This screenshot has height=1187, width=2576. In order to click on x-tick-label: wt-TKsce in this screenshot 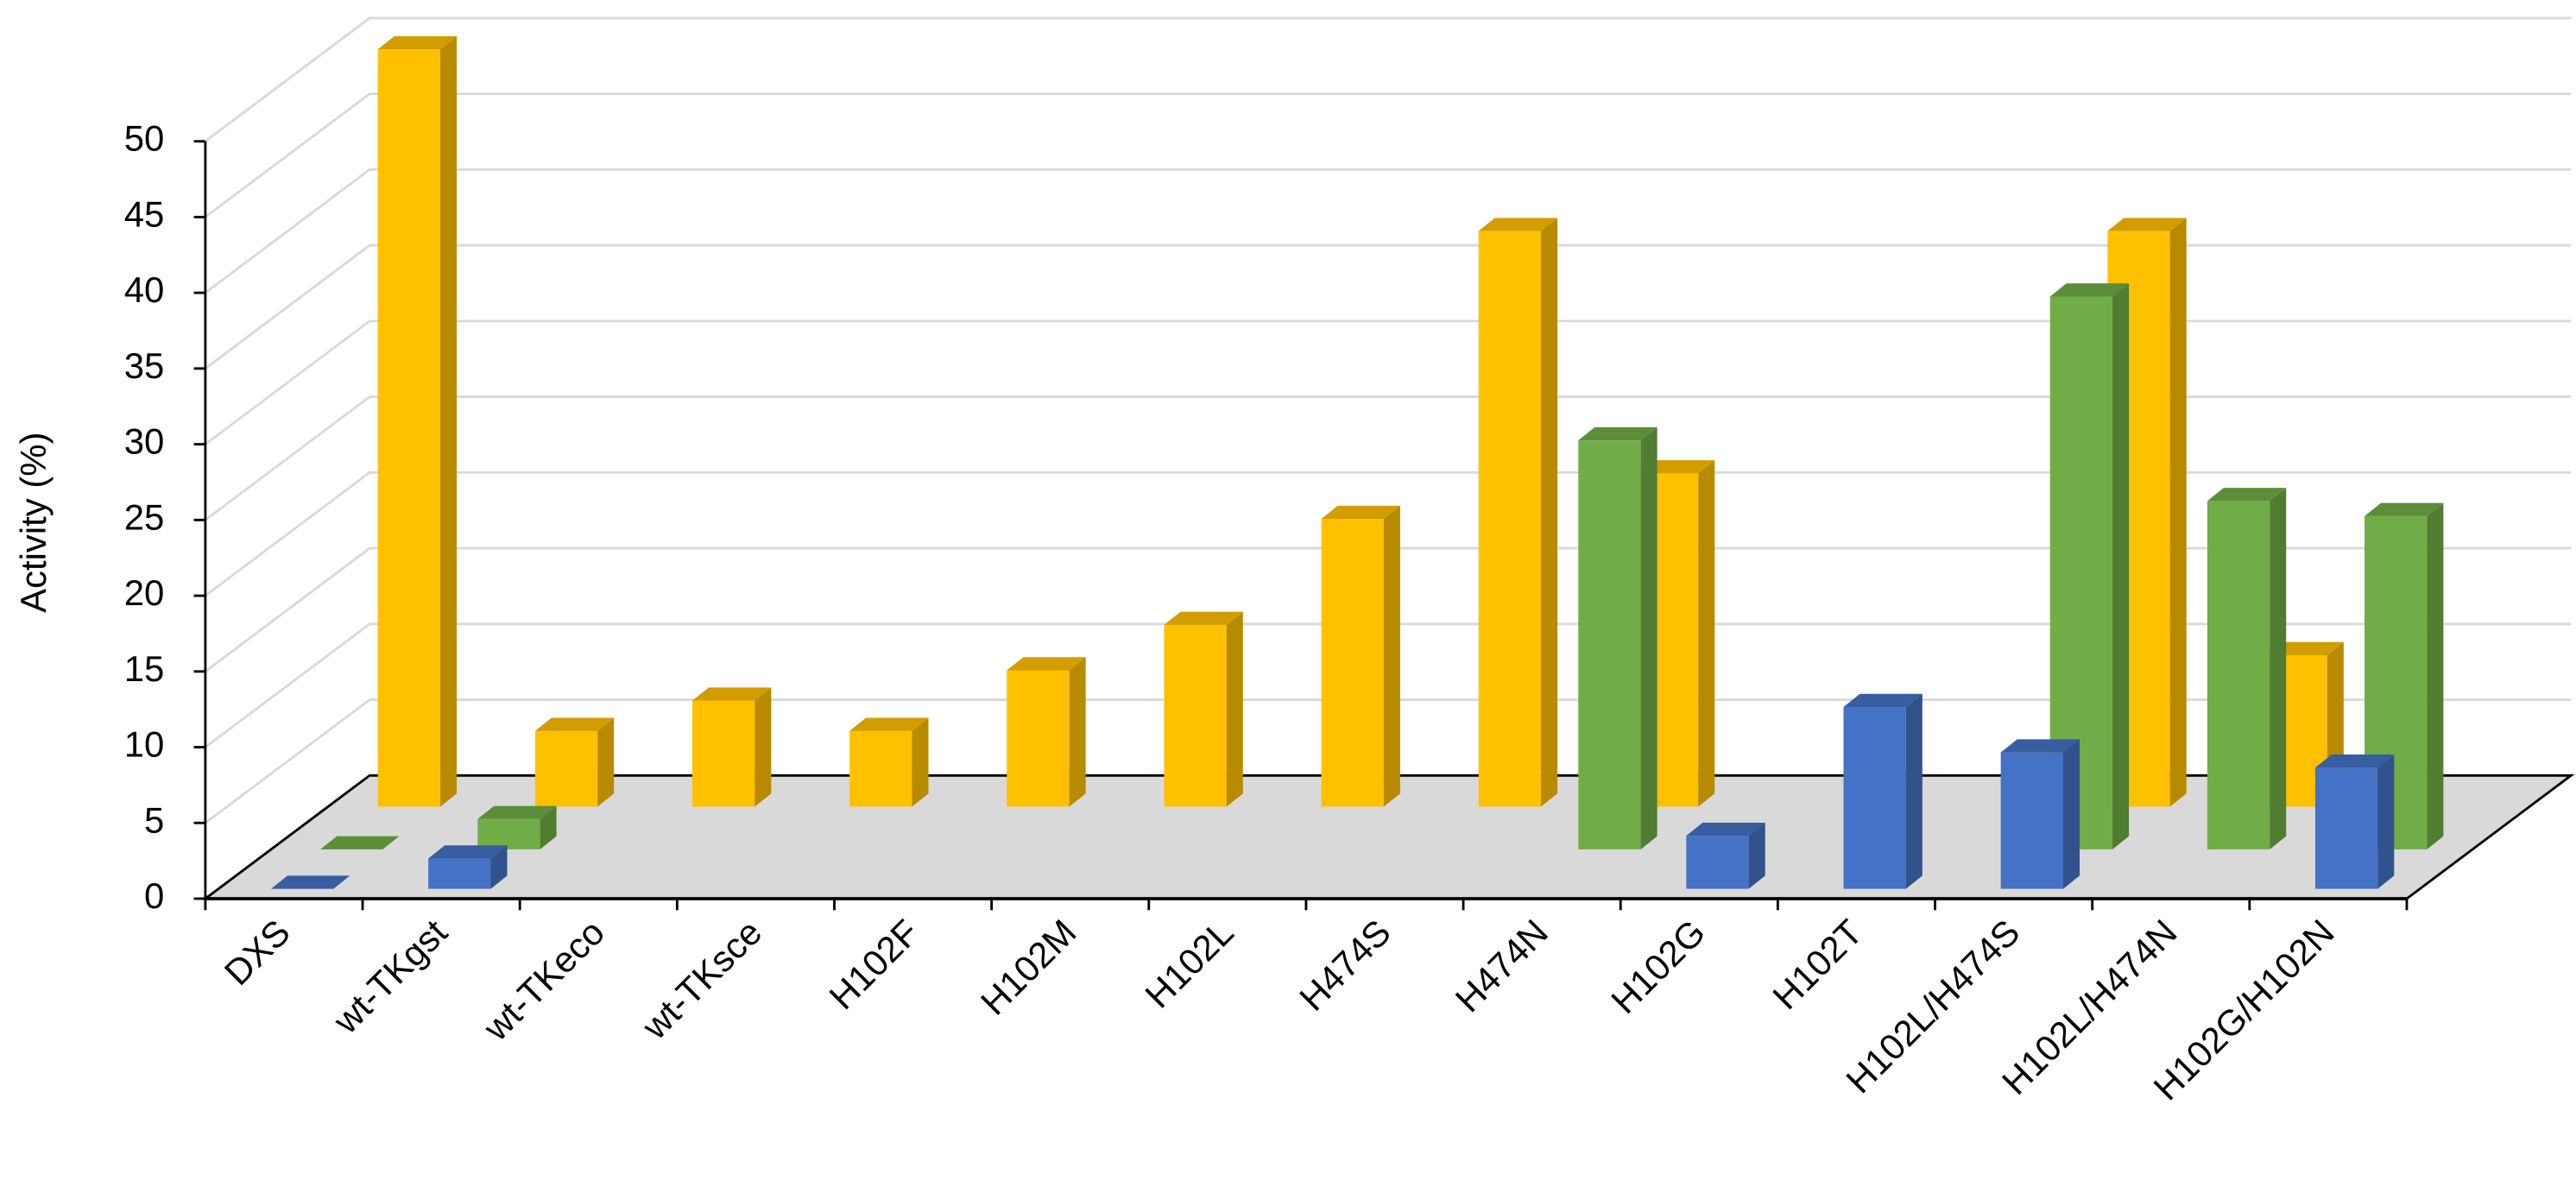, I will do `click(701, 979)`.